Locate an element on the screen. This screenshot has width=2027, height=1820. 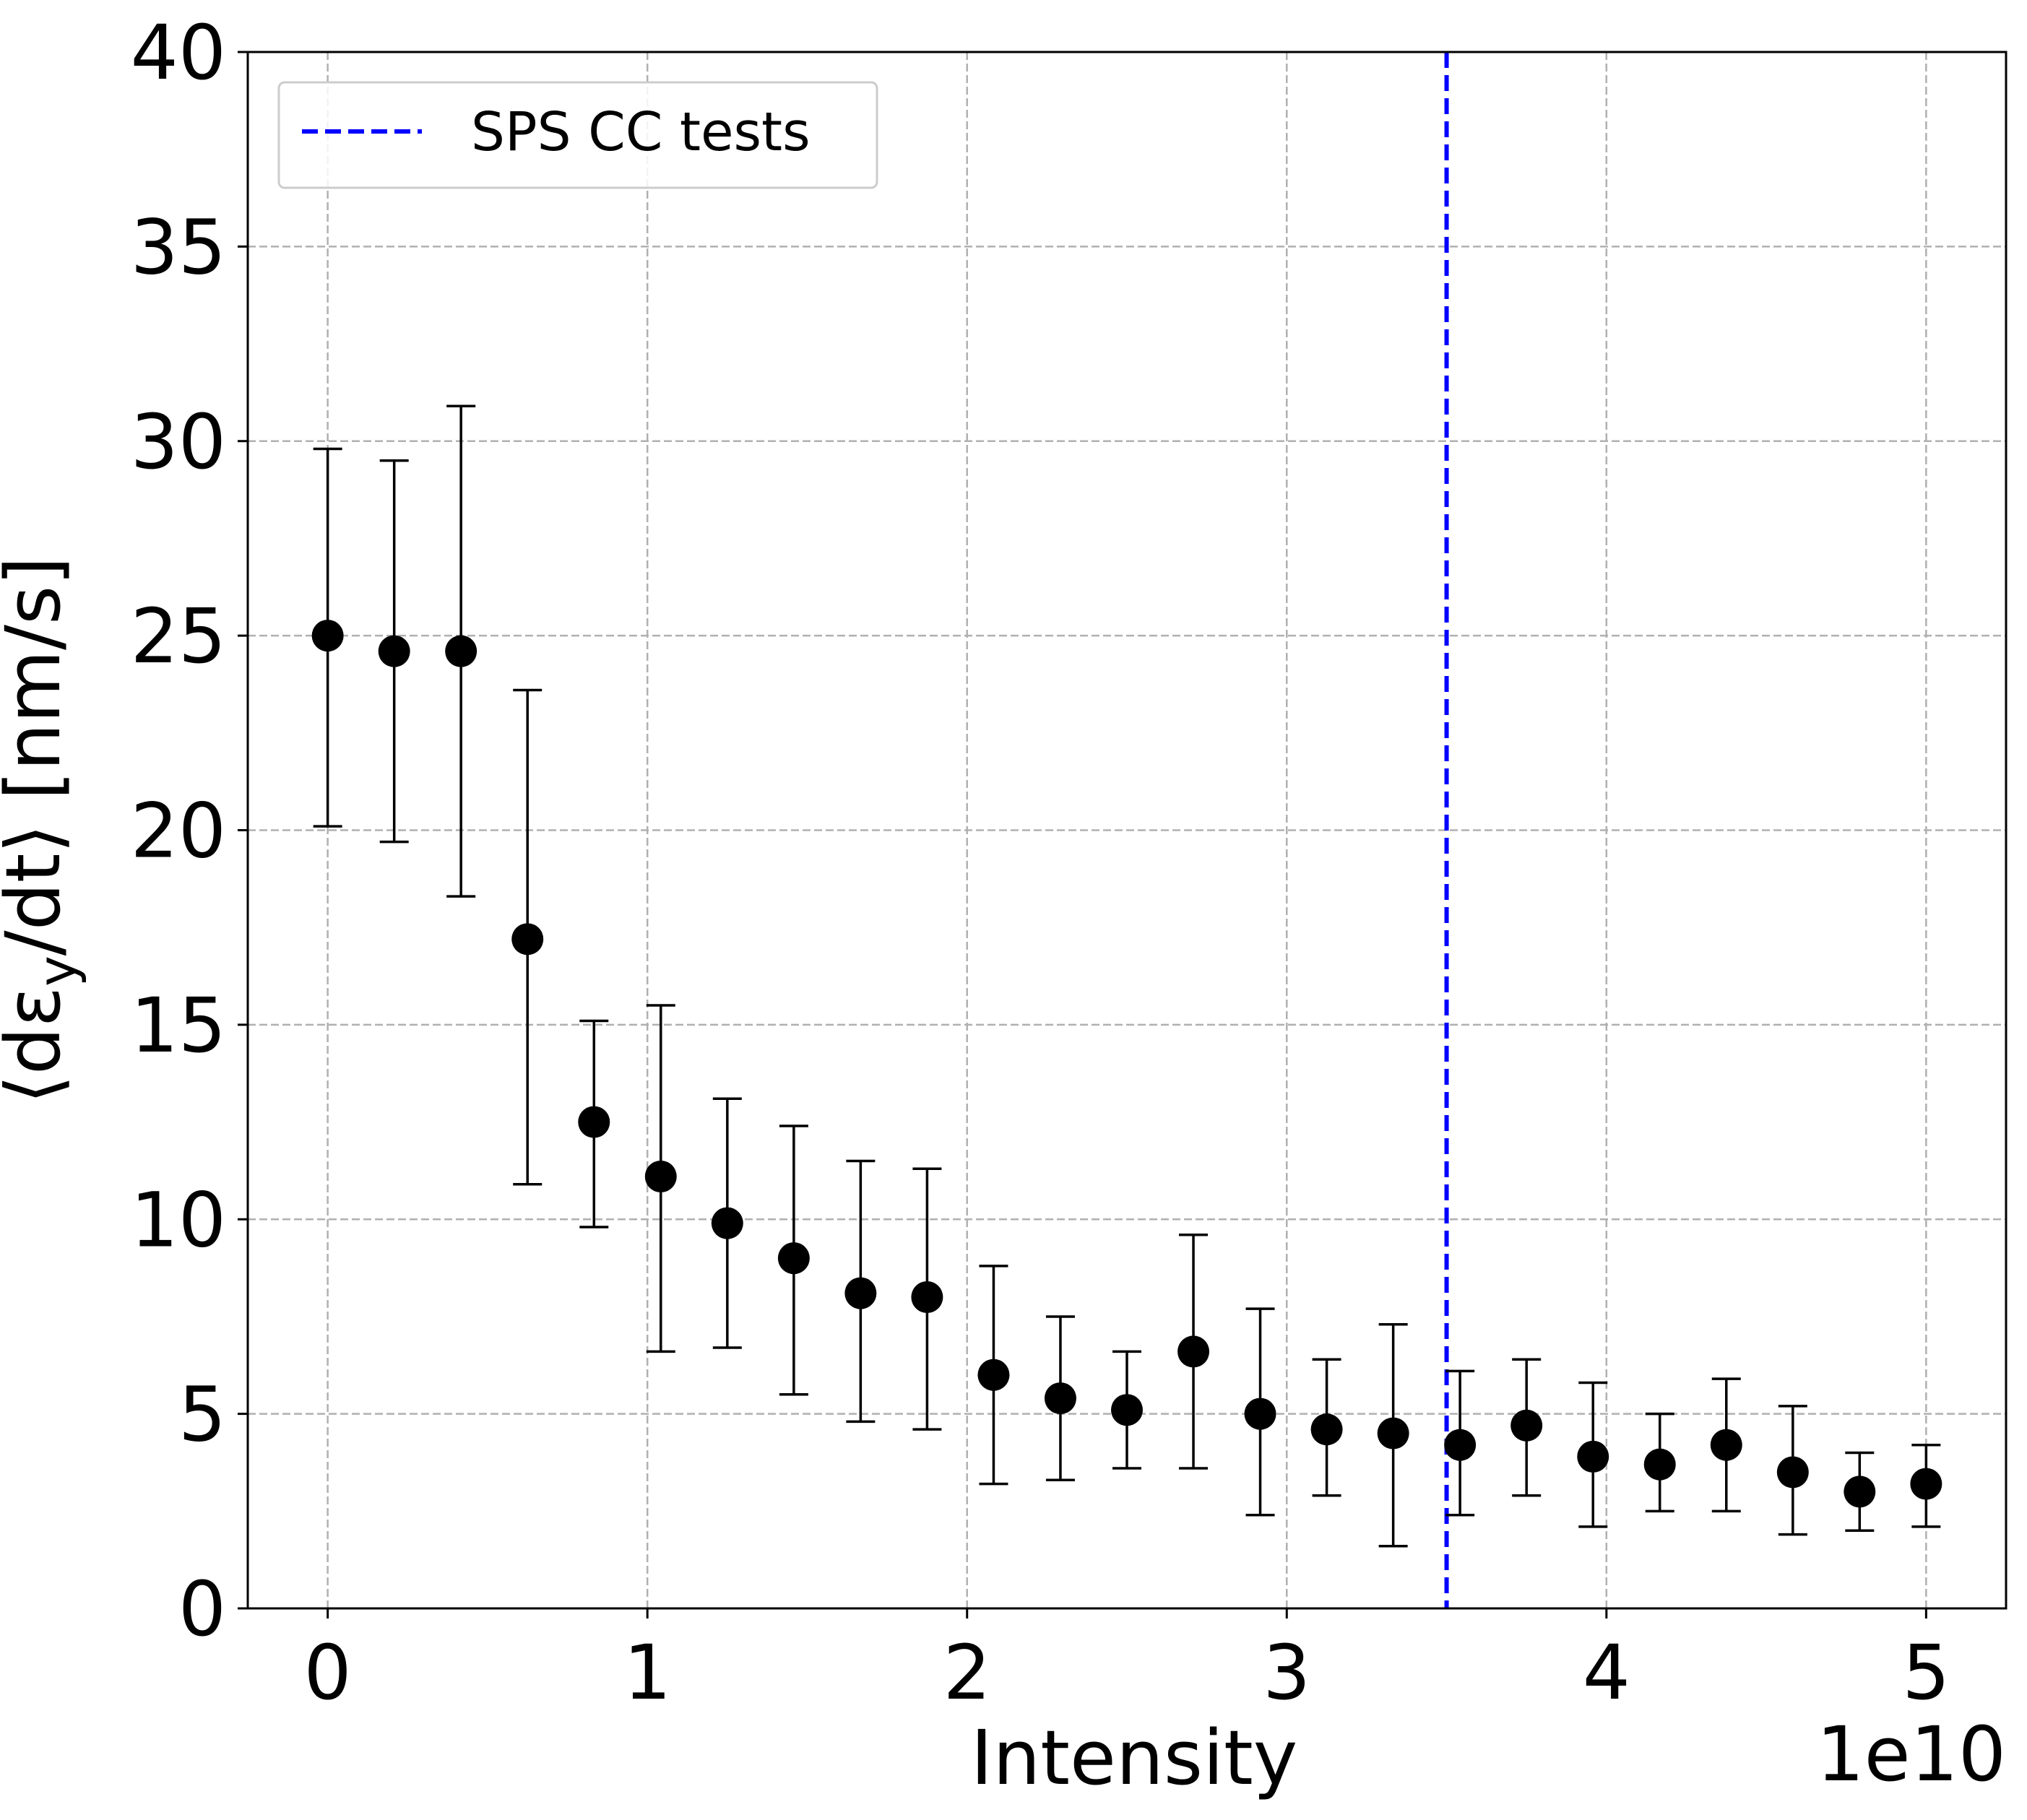
x-tick-label: 2 is located at coordinates (967, 1673).